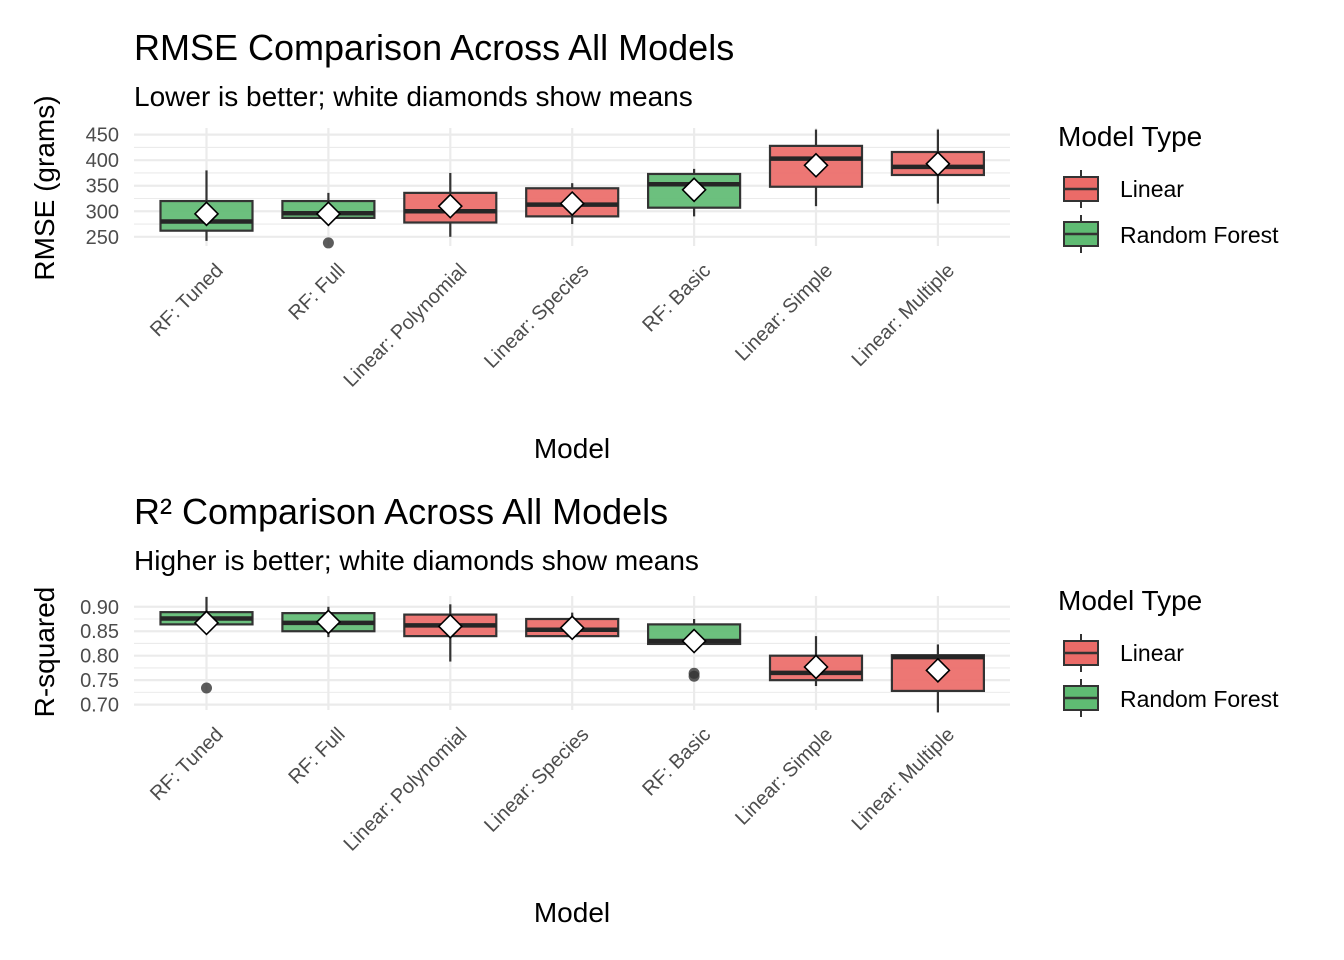 This screenshot has width=1344, height=960. What do you see at coordinates (316, 292) in the screenshot?
I see `rmse-x-tick-label-rf-full: RF: Full` at bounding box center [316, 292].